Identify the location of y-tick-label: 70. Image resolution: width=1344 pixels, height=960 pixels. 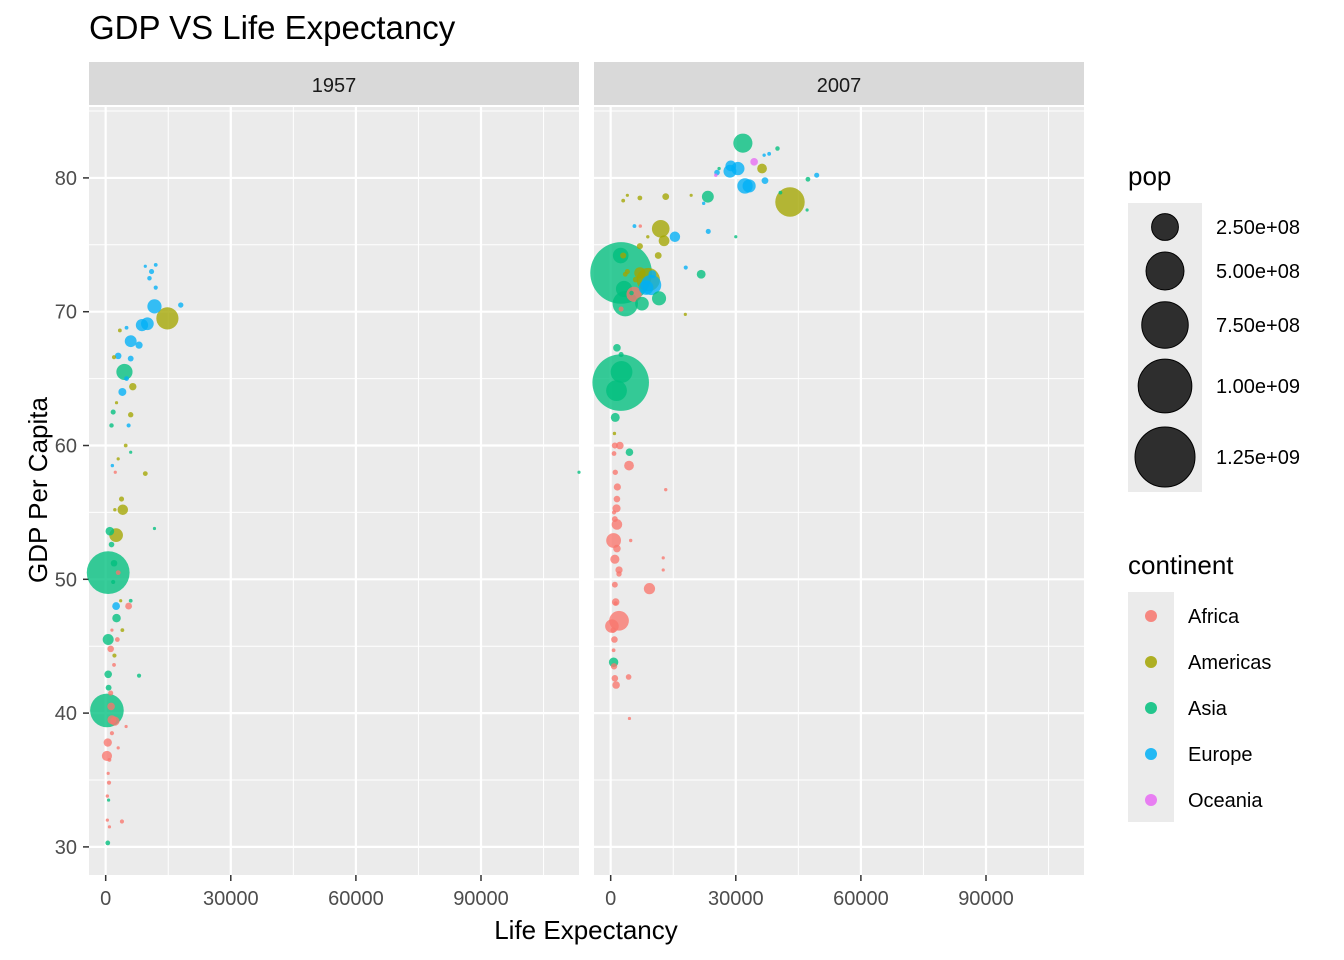
(66, 313).